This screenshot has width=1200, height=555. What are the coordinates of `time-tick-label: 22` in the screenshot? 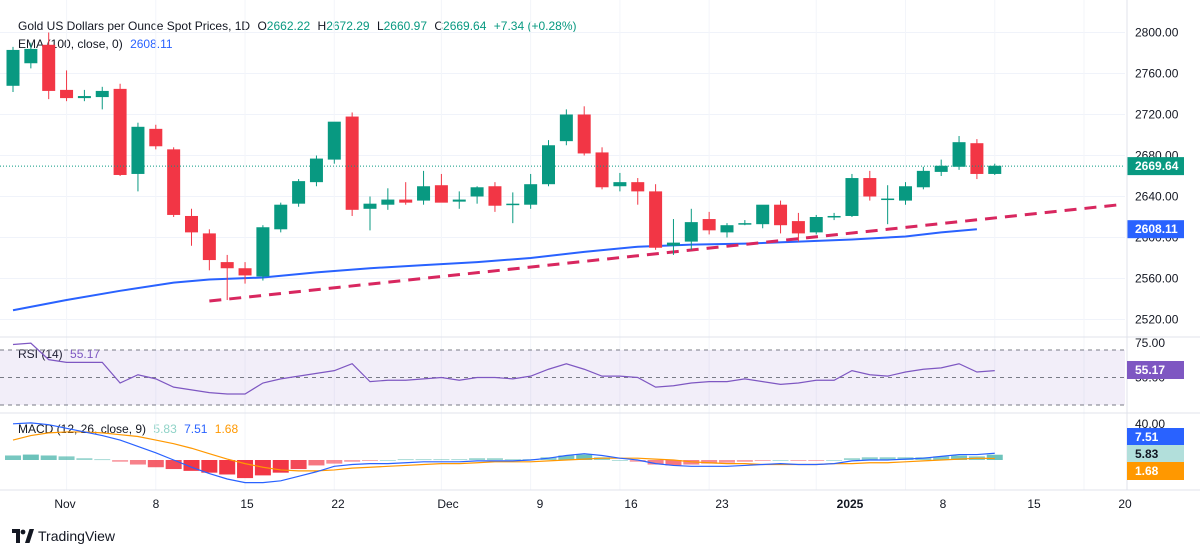 It's located at (338, 504).